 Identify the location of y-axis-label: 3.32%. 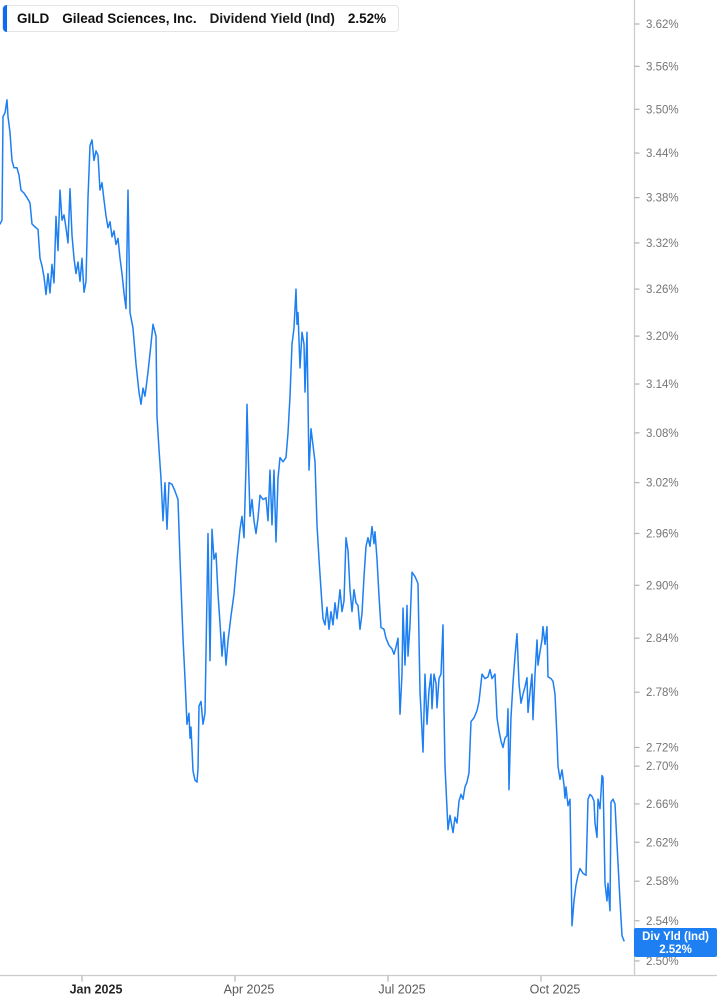
(662, 244).